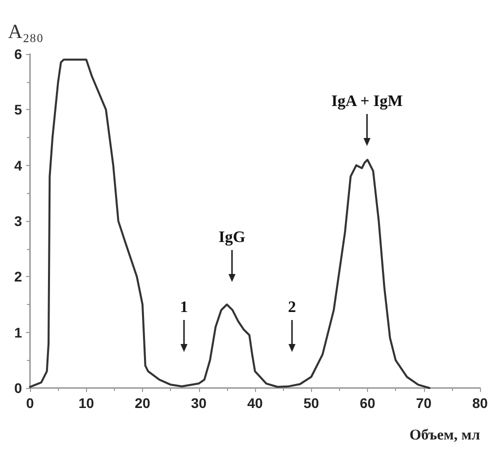  What do you see at coordinates (18, 221) in the screenshot?
I see `y-tick-label: 3` at bounding box center [18, 221].